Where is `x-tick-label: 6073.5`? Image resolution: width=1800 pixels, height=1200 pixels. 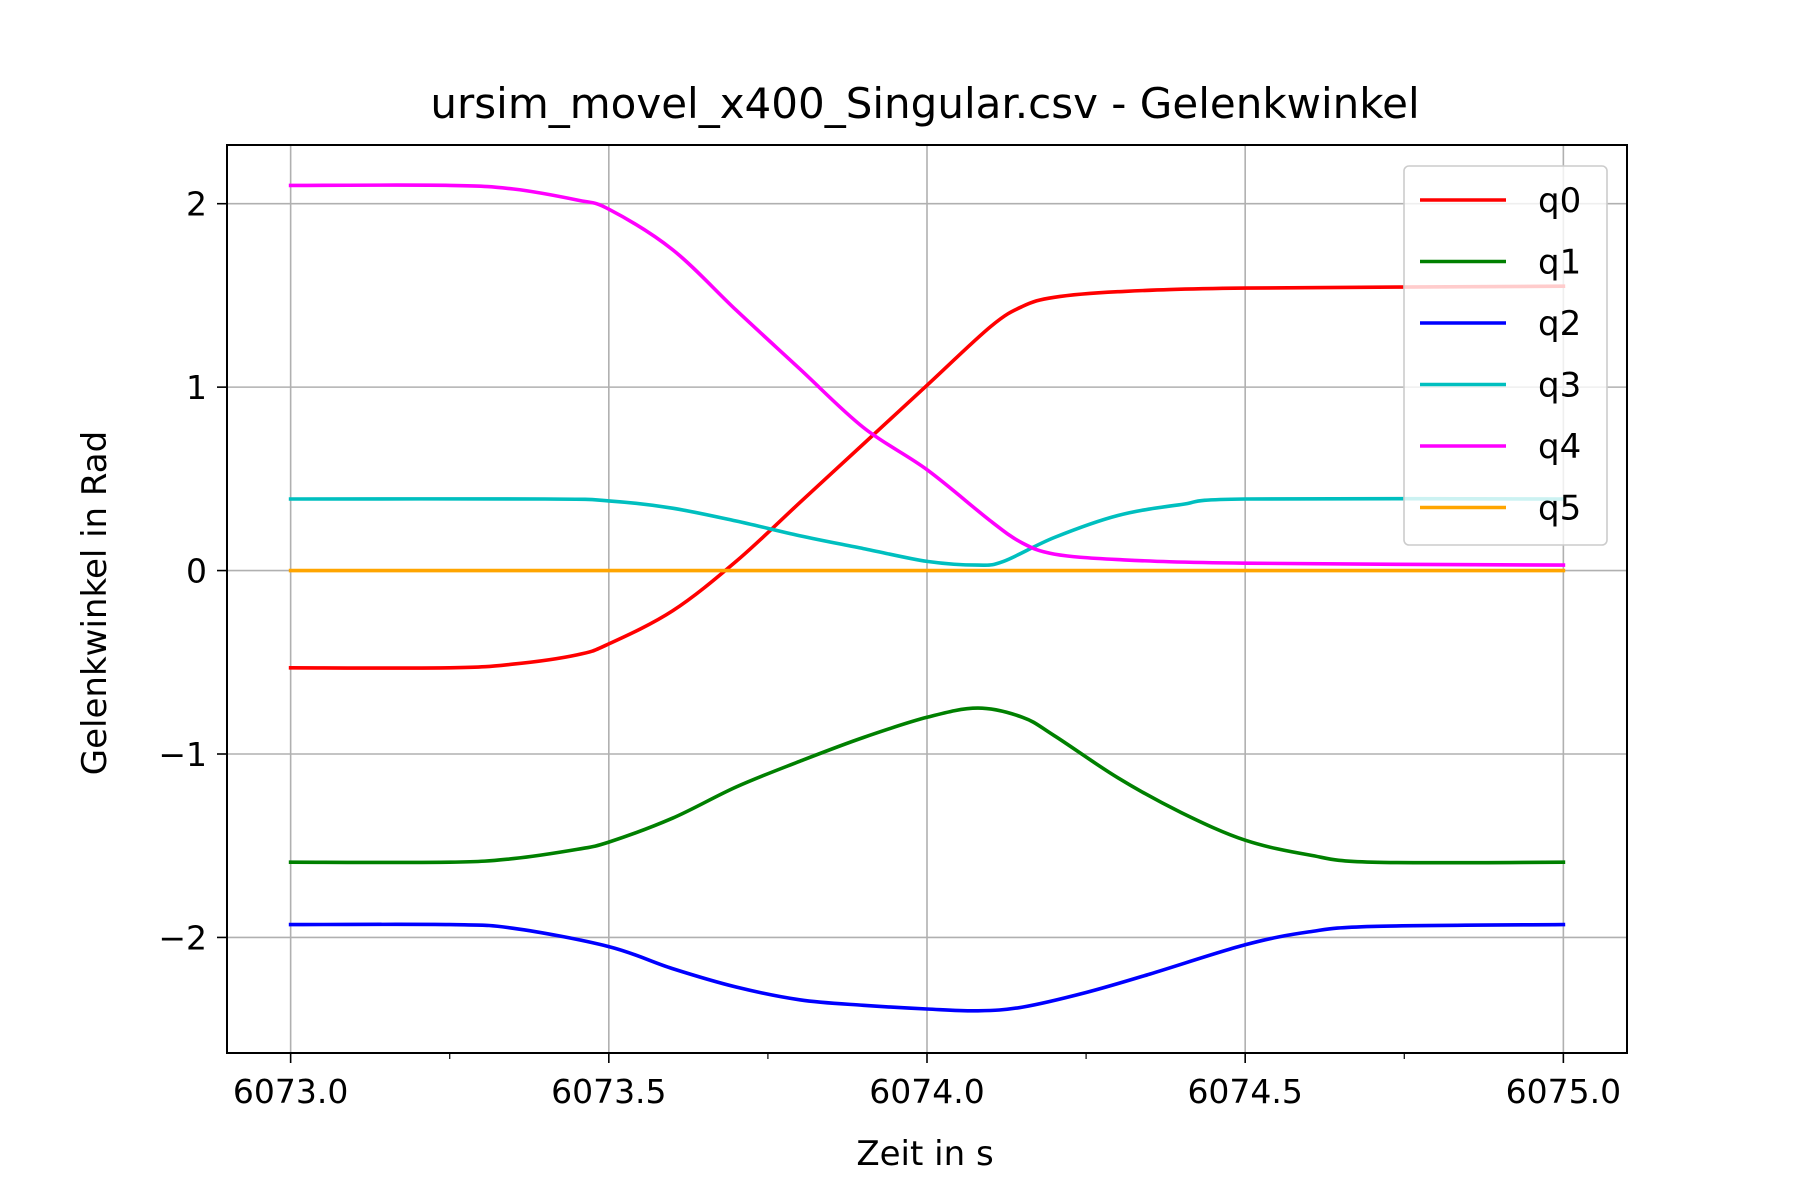 x-tick-label: 6073.5 is located at coordinates (608, 1091).